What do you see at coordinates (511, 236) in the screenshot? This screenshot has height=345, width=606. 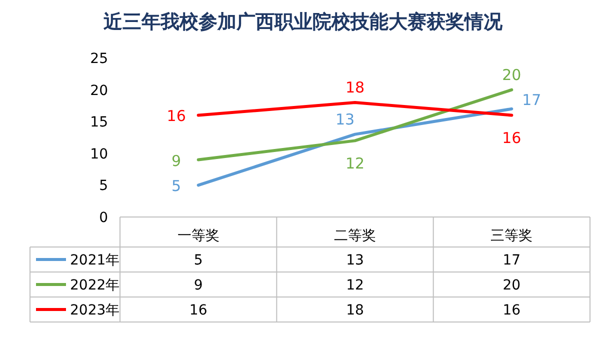 I see `x-tick-label: 三等奖` at bounding box center [511, 236].